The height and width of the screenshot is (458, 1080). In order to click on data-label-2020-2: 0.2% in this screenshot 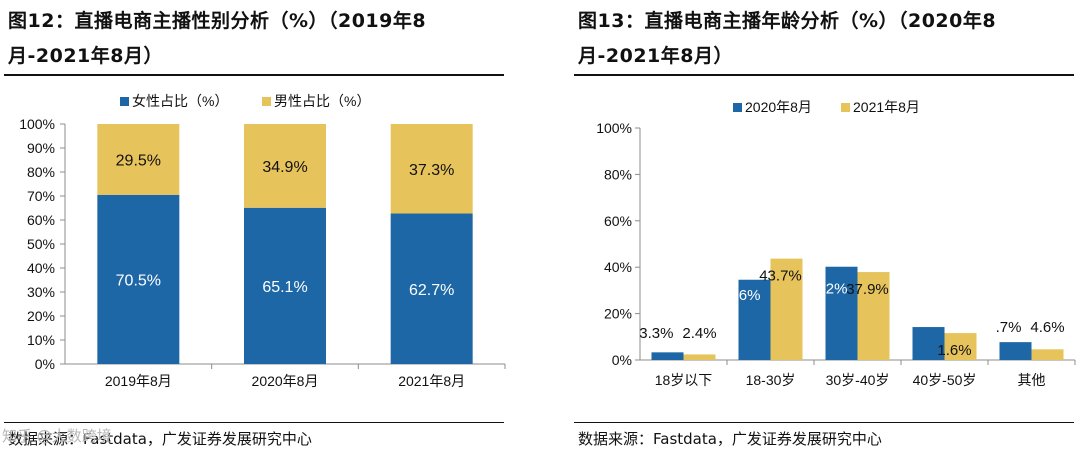, I will do `click(830, 288)`.